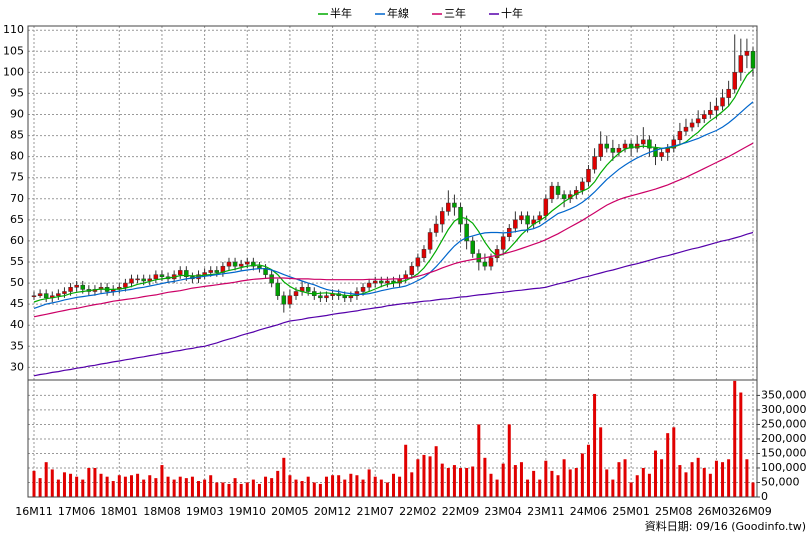 The height and width of the screenshot is (540, 808). I want to click on y-tick-label: 65, so click(17, 219).